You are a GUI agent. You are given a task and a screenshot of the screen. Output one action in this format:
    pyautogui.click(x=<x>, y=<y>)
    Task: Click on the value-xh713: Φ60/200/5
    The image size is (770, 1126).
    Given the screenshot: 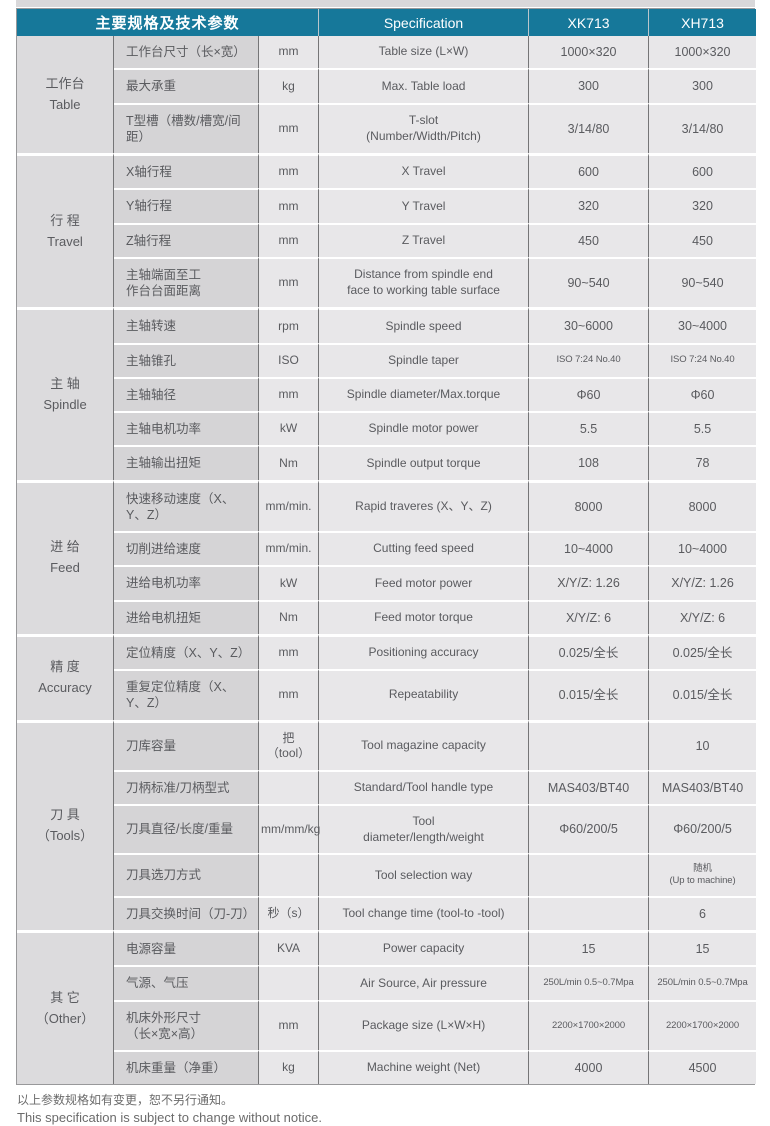 What is the action you would take?
    pyautogui.click(x=702, y=828)
    